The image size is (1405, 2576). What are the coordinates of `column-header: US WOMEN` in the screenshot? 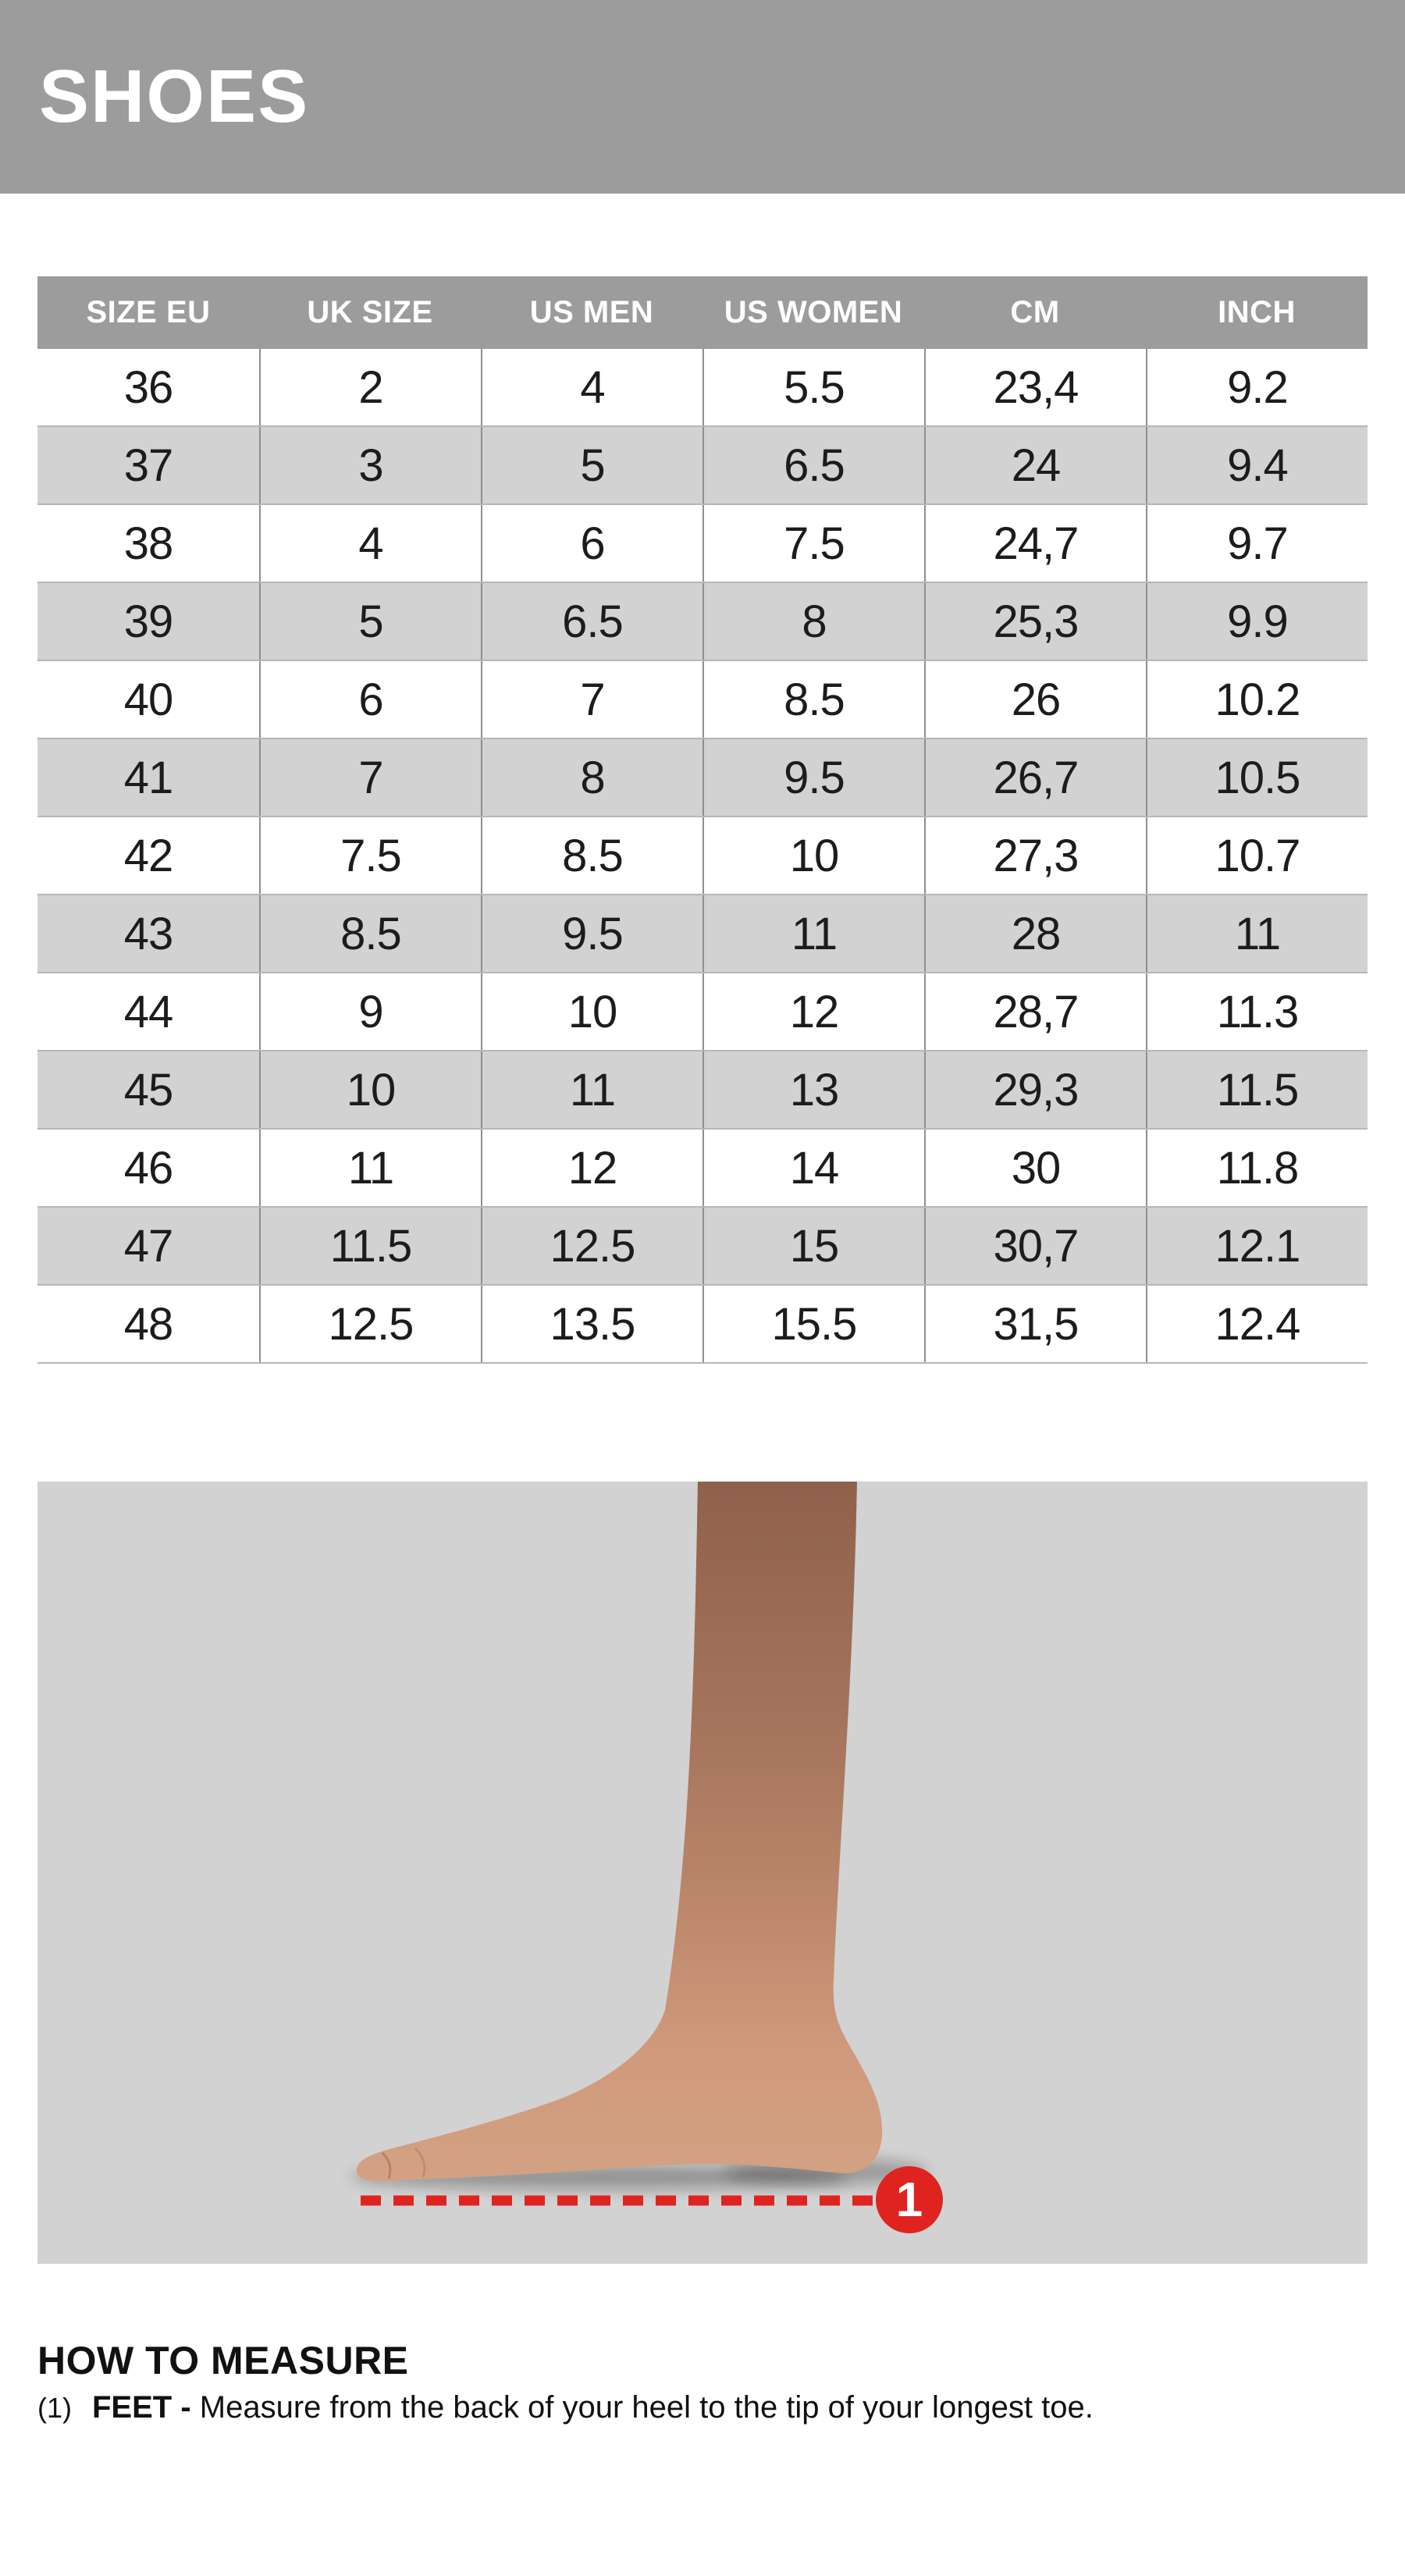 It's located at (814, 312).